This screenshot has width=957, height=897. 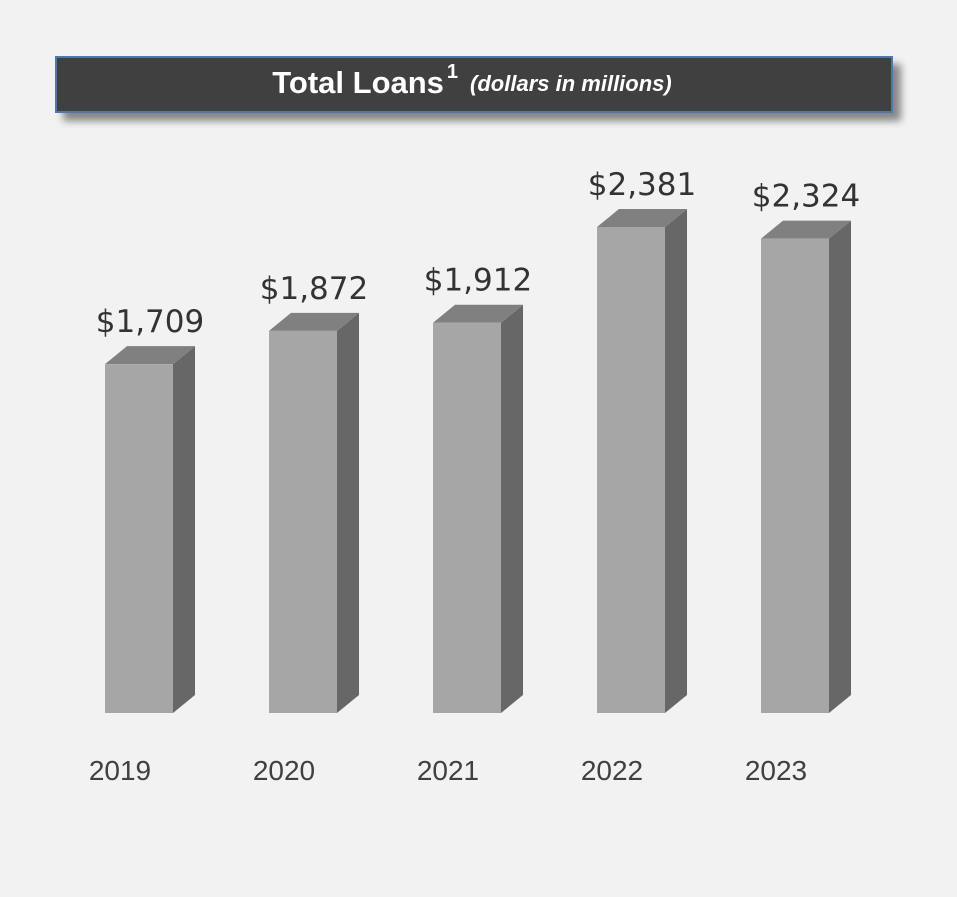 What do you see at coordinates (642, 185) in the screenshot?
I see `value-label: $2,381` at bounding box center [642, 185].